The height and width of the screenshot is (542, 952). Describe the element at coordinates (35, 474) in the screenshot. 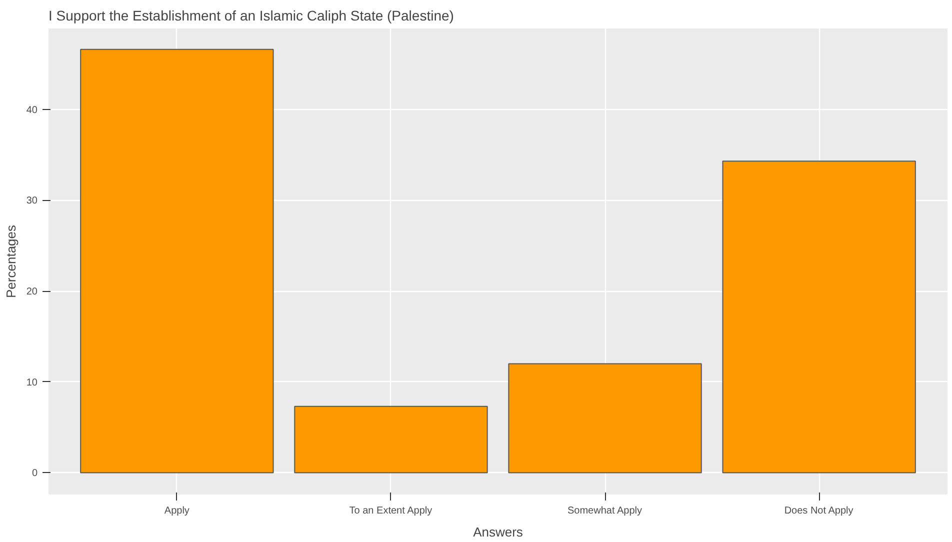

I see `y-tick-label: 0` at that location.